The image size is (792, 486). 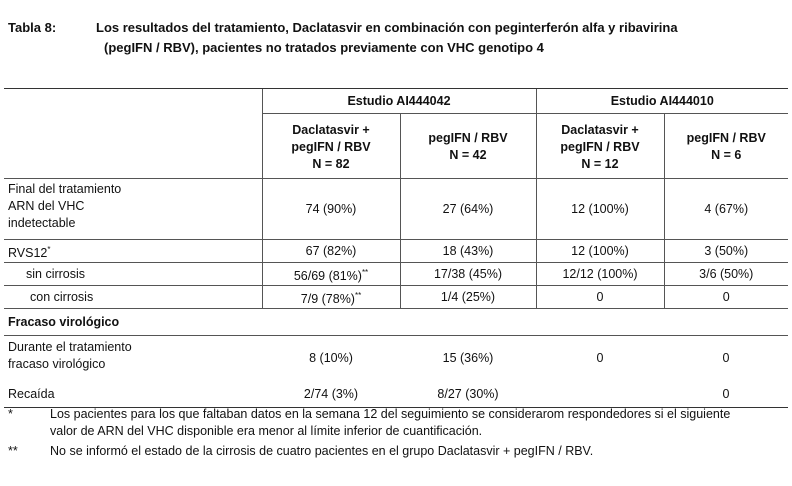 I want to click on table-number: Tabla 8:, so click(x=32, y=27).